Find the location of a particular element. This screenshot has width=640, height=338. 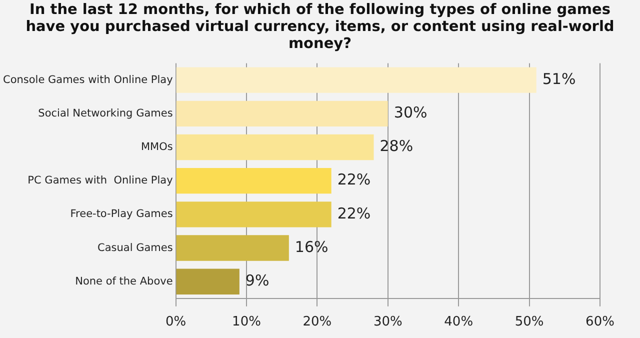

data-label: 51% is located at coordinates (559, 79).